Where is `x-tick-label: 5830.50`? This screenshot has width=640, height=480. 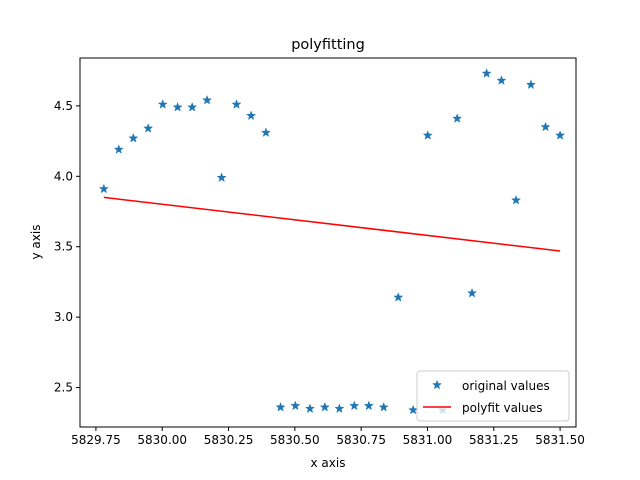 x-tick-label: 5830.50 is located at coordinates (295, 440).